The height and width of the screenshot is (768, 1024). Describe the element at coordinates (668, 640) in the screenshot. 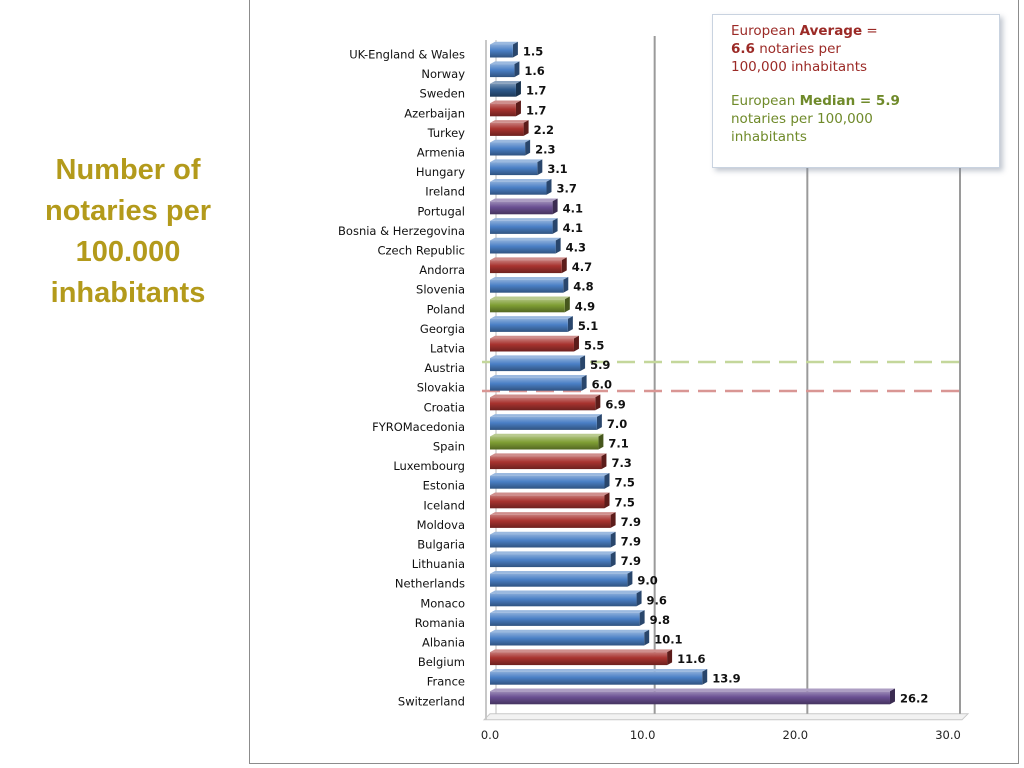

I see `data-label: 10.1` at that location.